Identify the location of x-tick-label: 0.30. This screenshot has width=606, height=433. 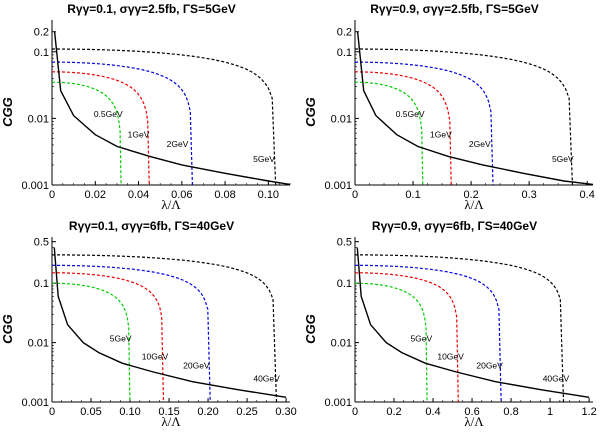
(285, 412).